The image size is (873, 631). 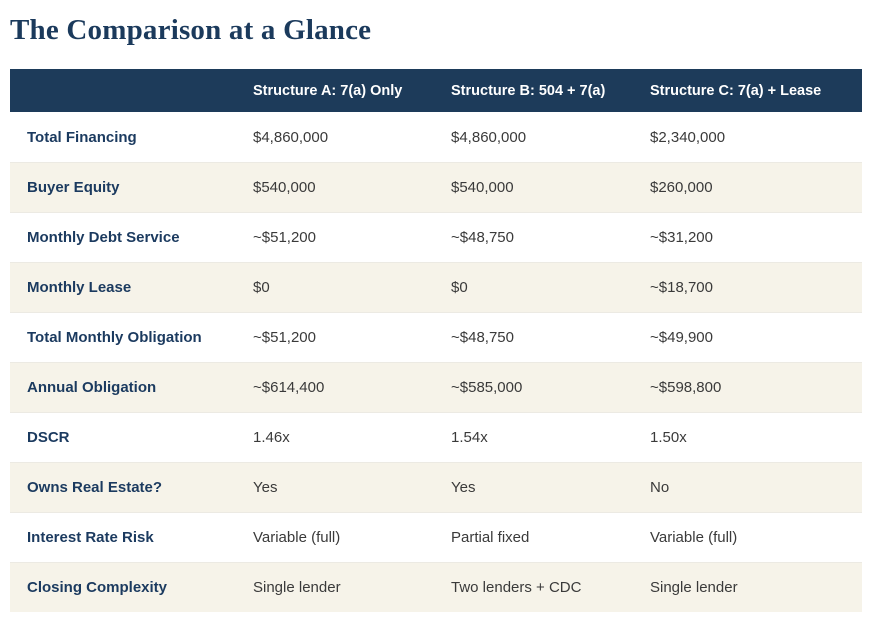 What do you see at coordinates (289, 387) in the screenshot?
I see `cell-value: ~$614,400` at bounding box center [289, 387].